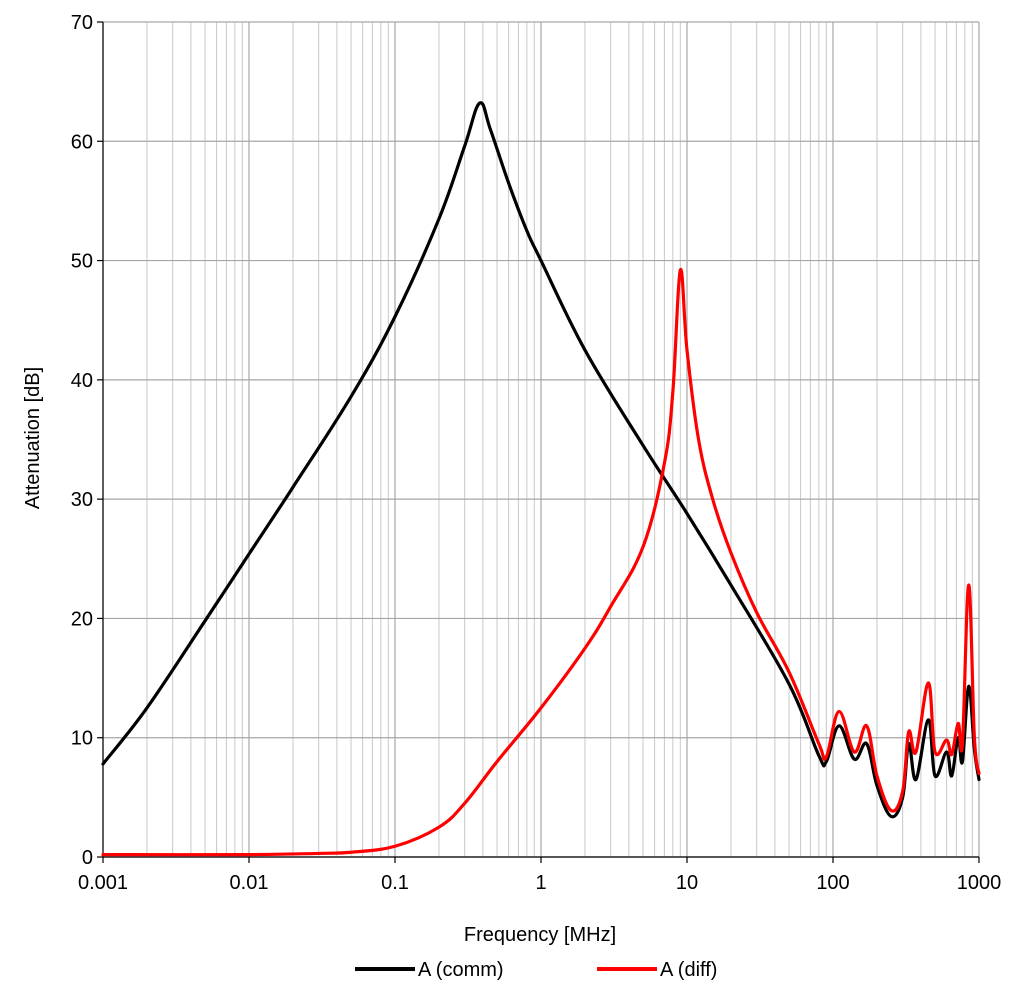 This screenshot has height=987, width=1016. I want to click on x-tick-label: 0.1, so click(395, 883).